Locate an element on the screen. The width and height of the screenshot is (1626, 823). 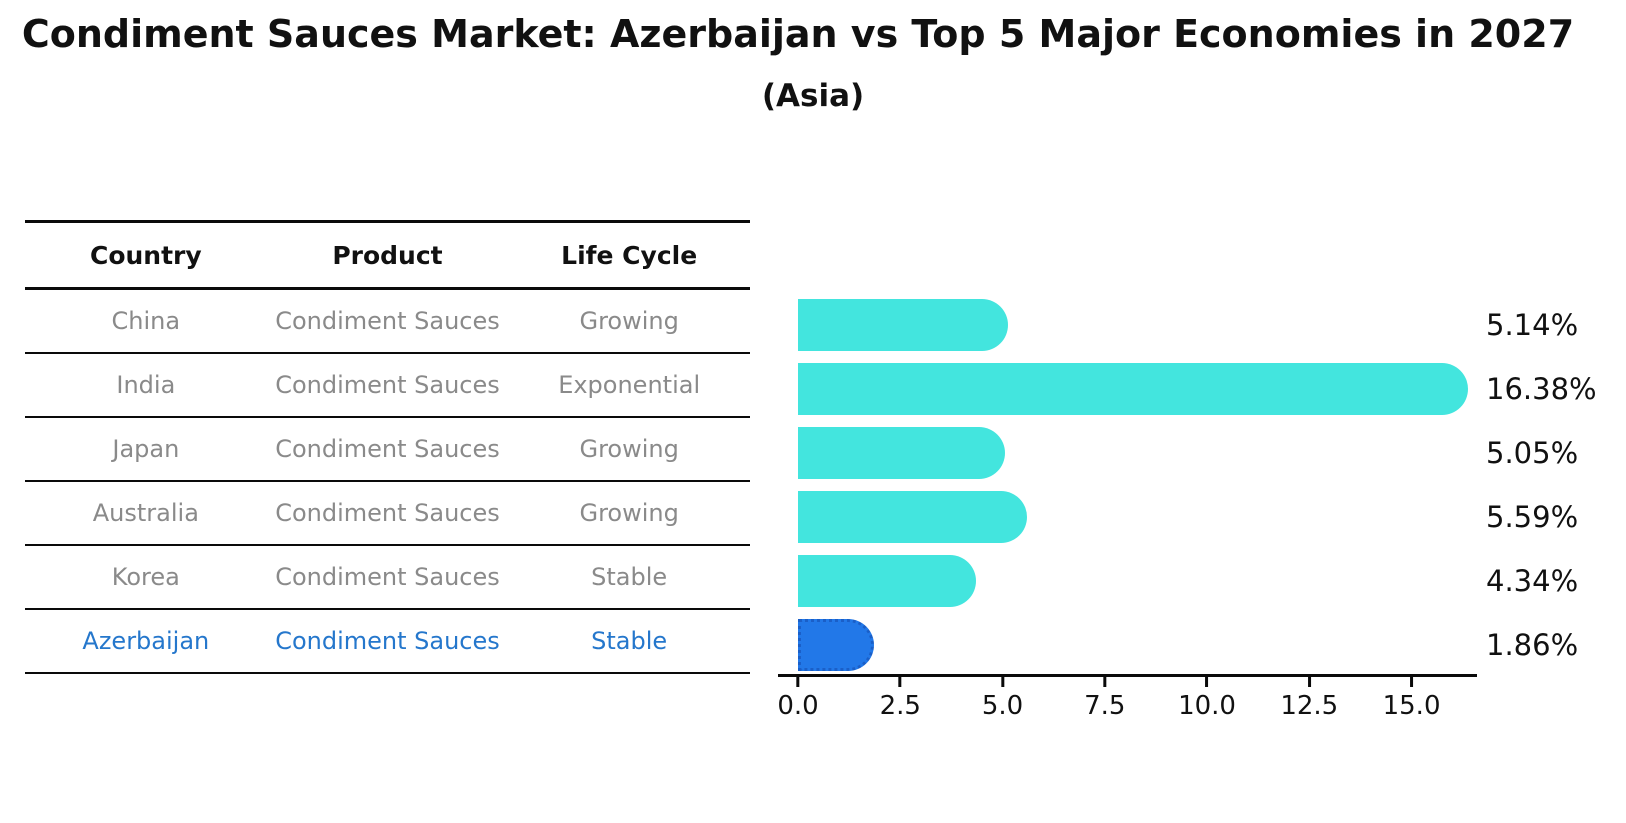
col-header-product: Product is located at coordinates (387, 255).